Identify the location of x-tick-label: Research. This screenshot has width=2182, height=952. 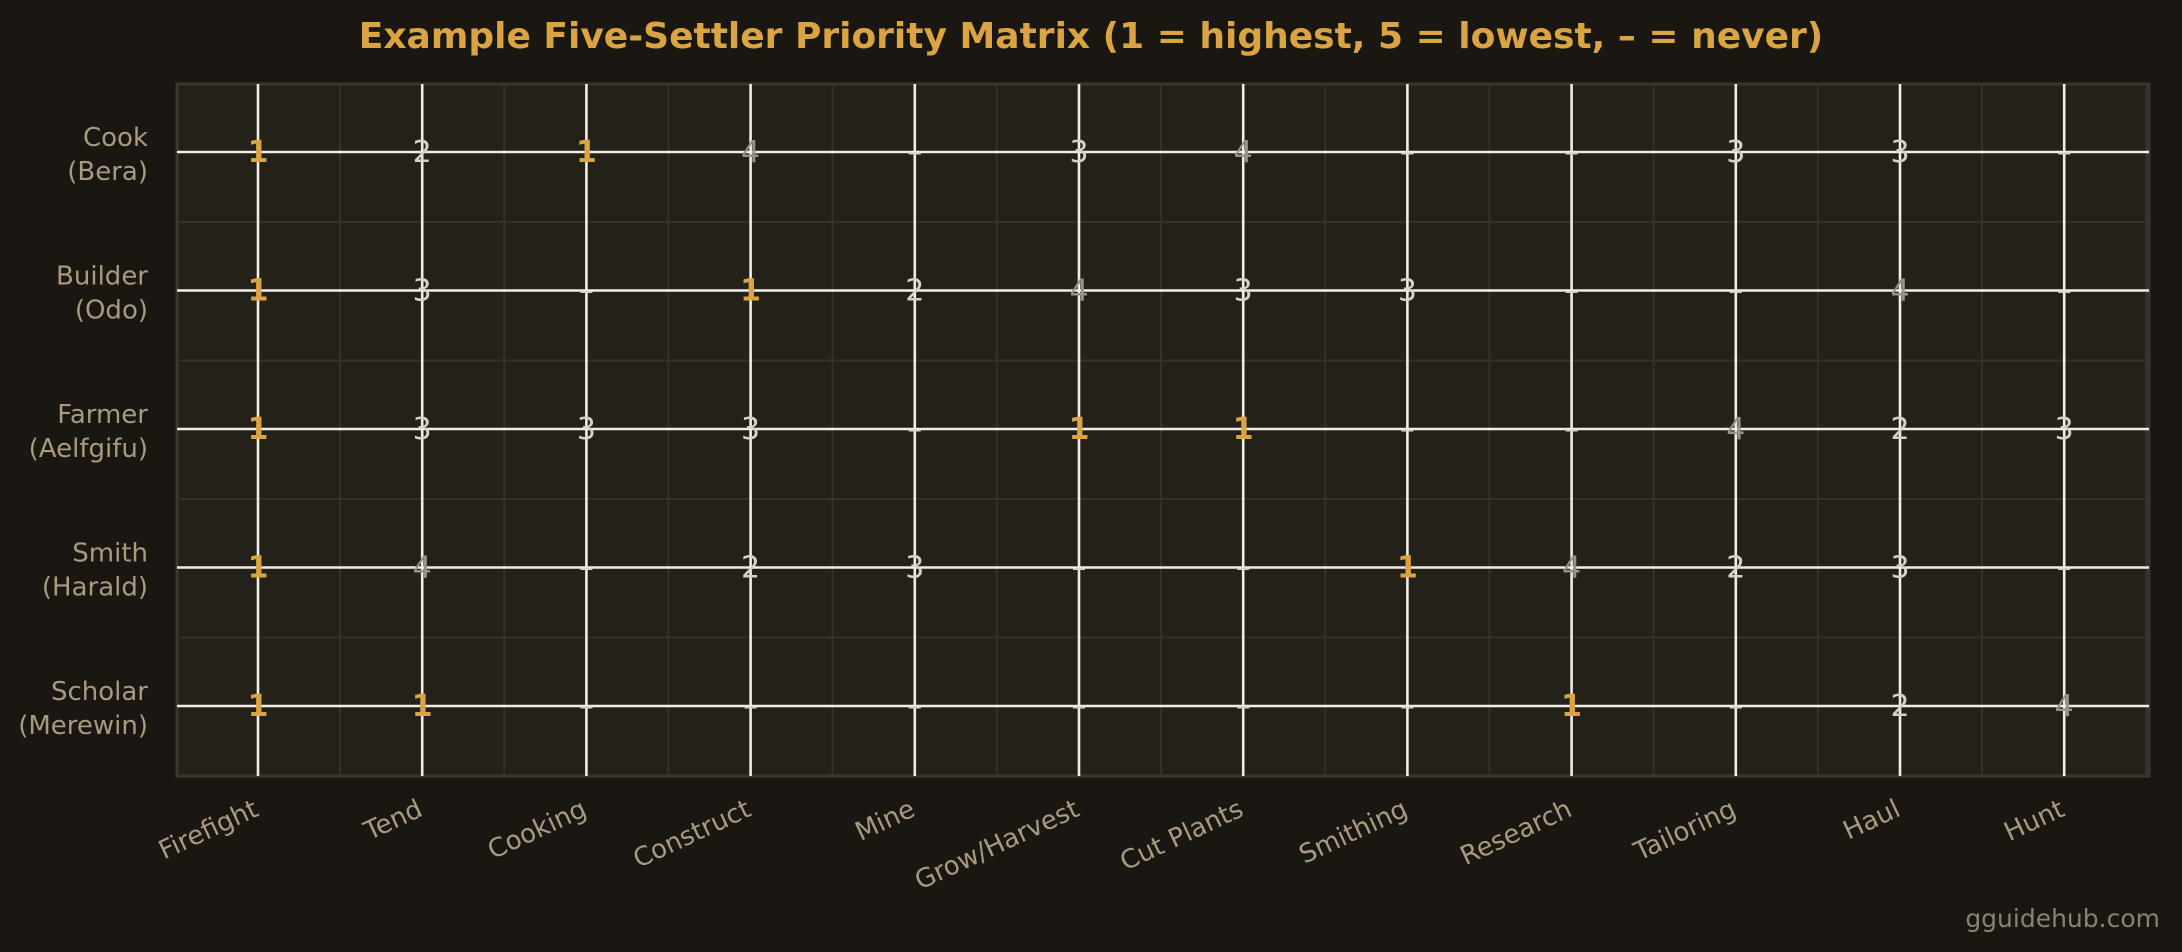
(1516, 833).